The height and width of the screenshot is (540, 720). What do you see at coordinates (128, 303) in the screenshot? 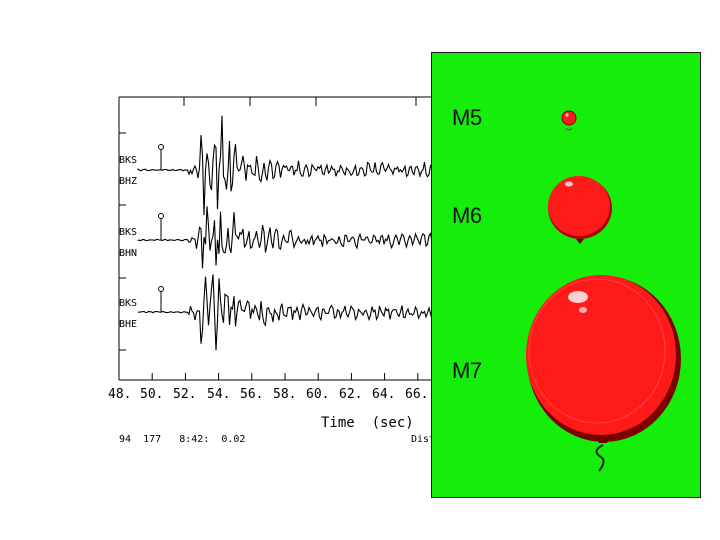
I see `trace-3-station: BKS` at bounding box center [128, 303].